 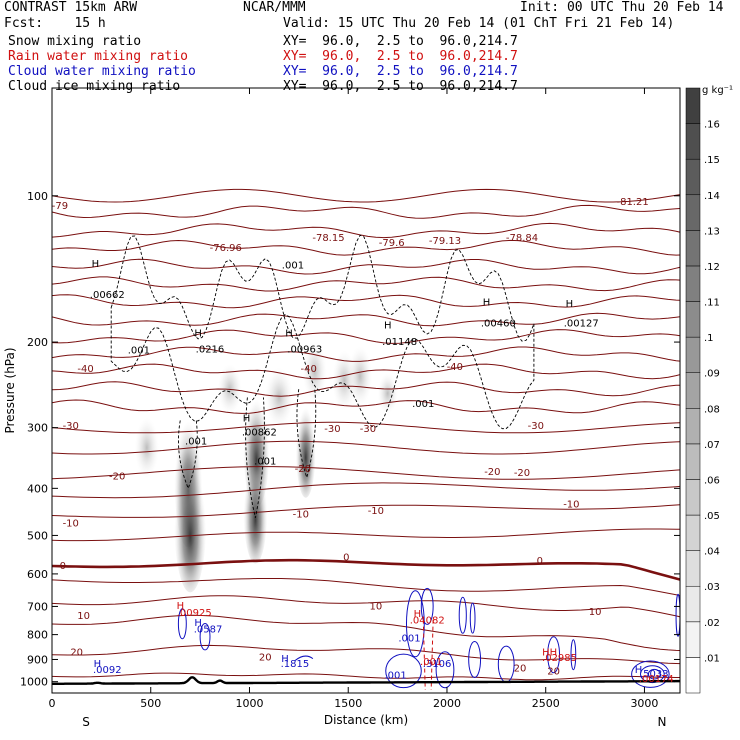 What do you see at coordinates (107, 670) in the screenshot?
I see `extremum-label: .0092` at bounding box center [107, 670].